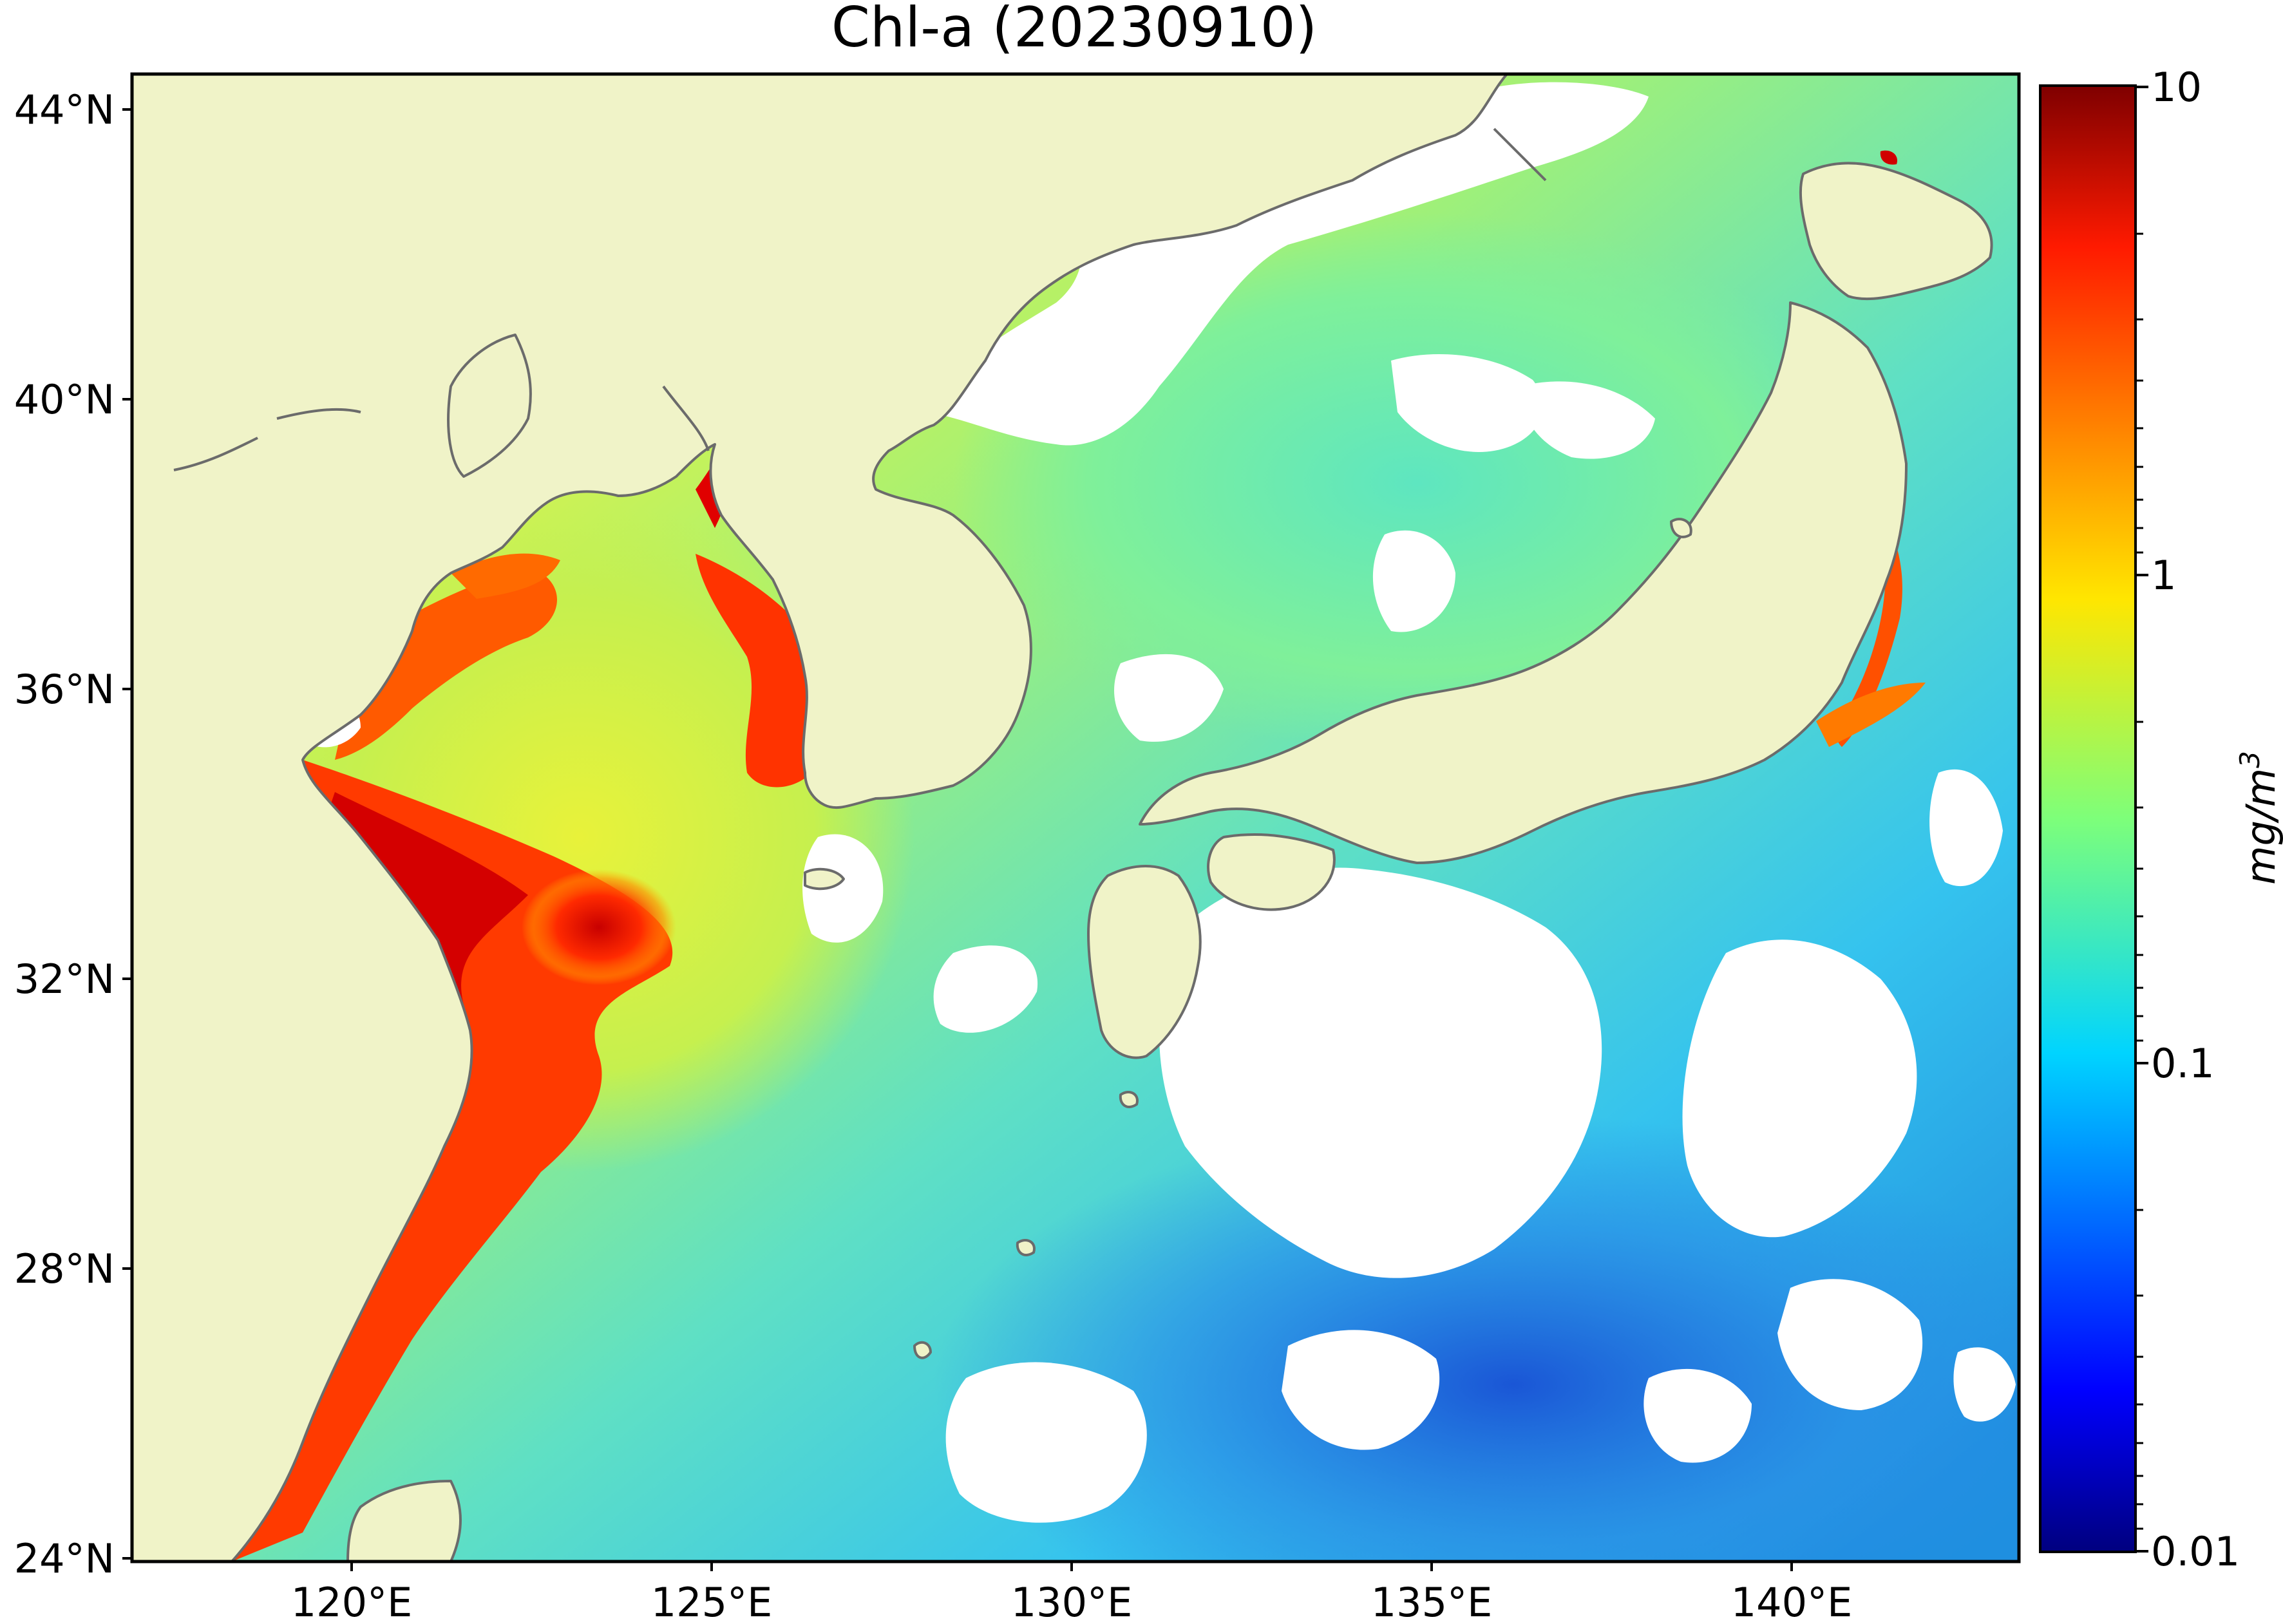 The width and height of the screenshot is (2283, 1624). I want to click on liaodong-peninsula, so click(489, 406).